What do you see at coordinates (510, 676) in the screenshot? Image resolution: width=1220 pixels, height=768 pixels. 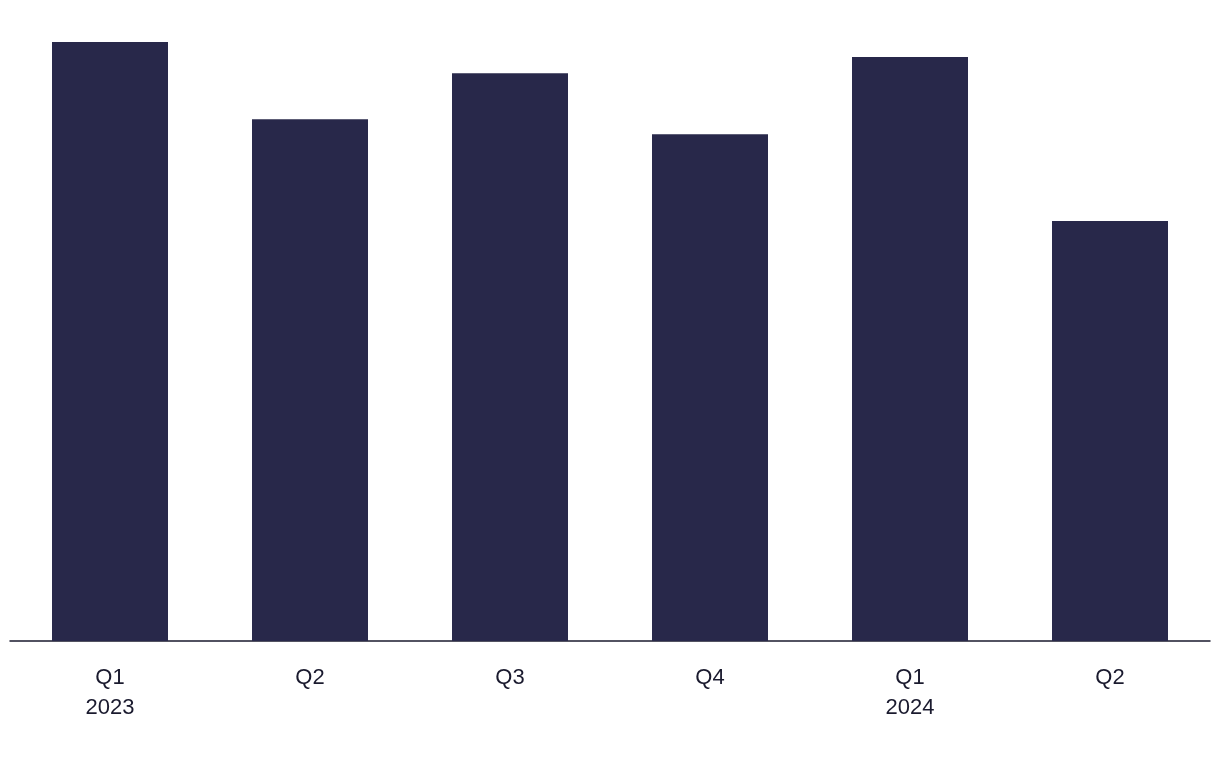 I see `x-tick-label: Q3` at bounding box center [510, 676].